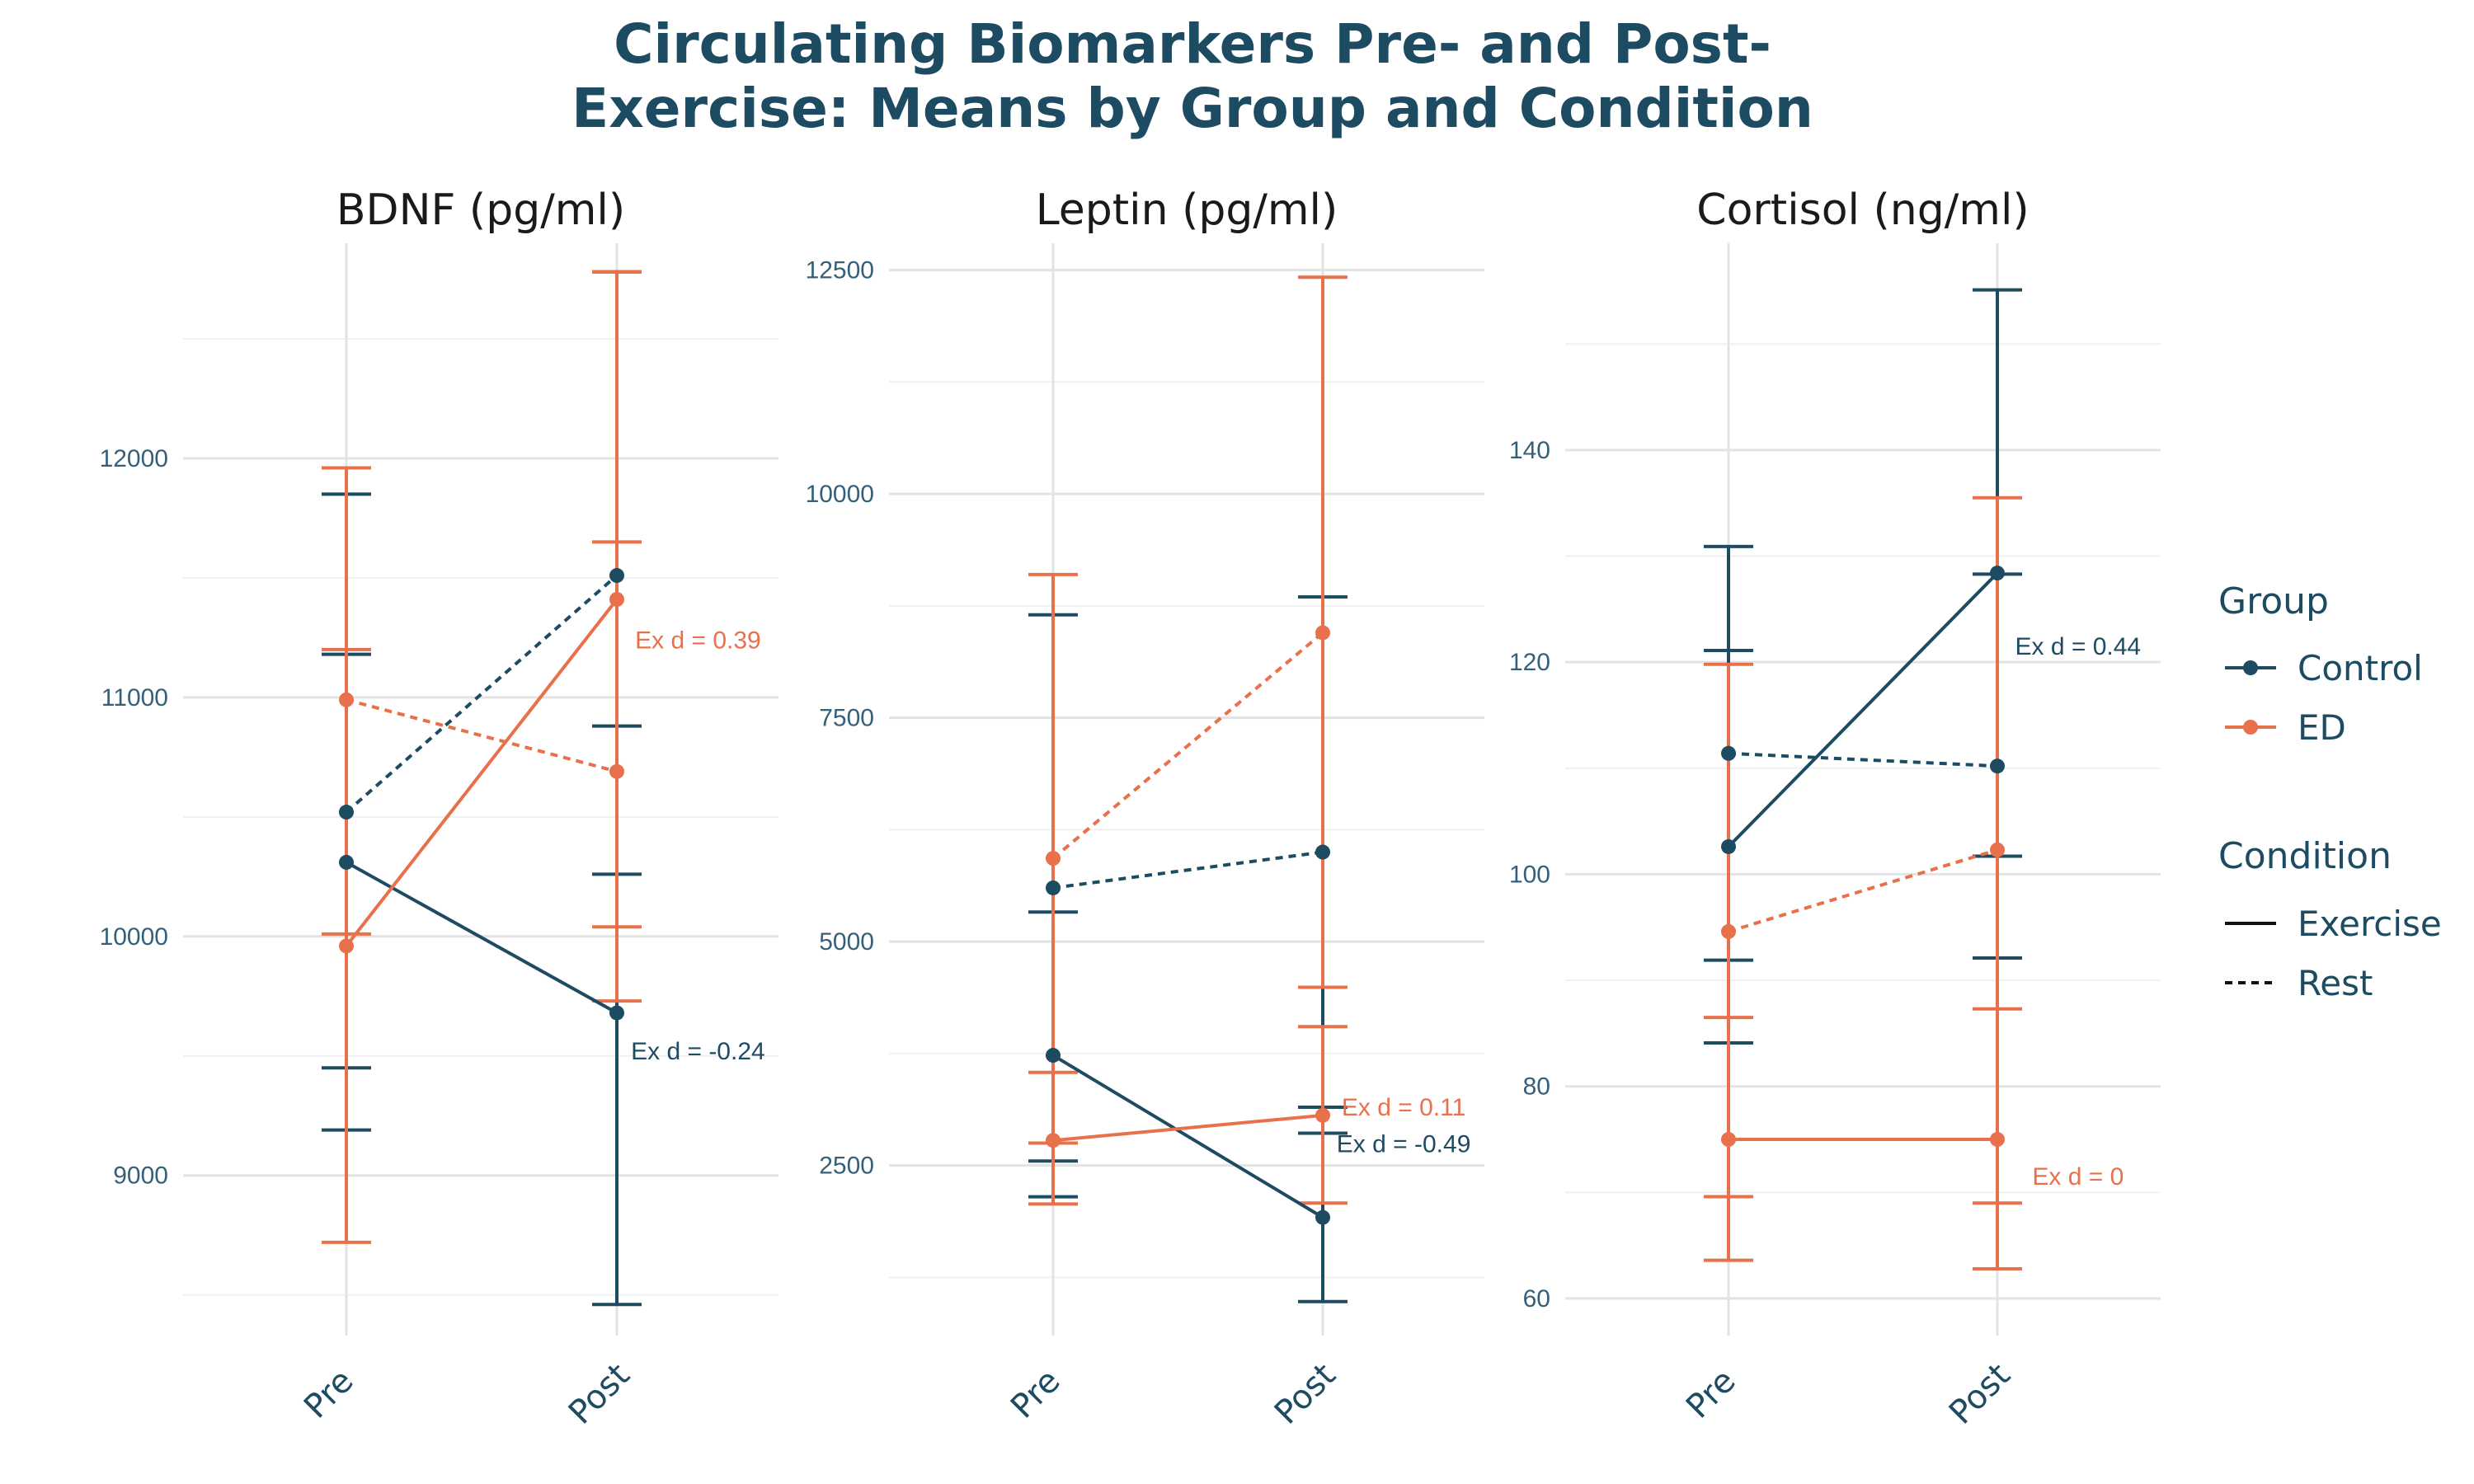 The width and height of the screenshot is (2474, 1484). I want to click on legend-group-label: Control, so click(2360, 668).